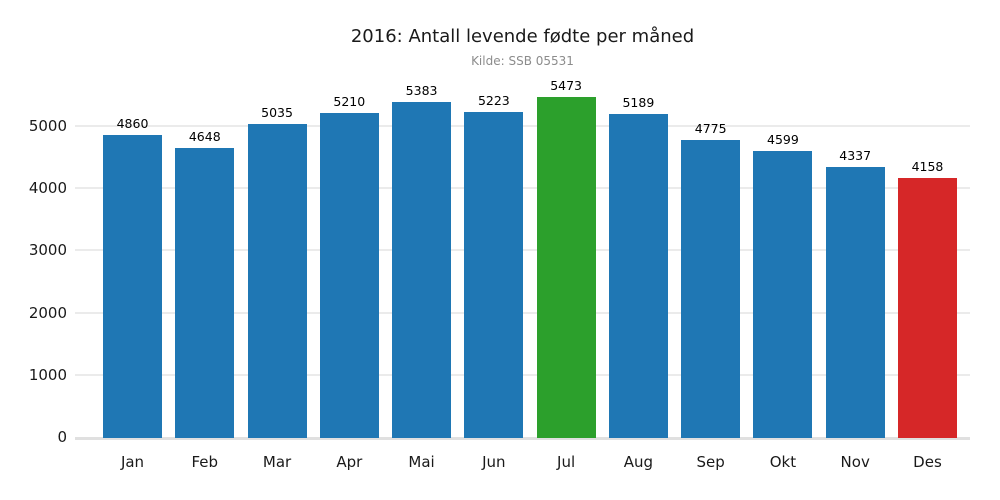 The width and height of the screenshot is (1000, 500). Describe the element at coordinates (710, 128) in the screenshot. I see `bar-value-label-sep: 4775` at that location.